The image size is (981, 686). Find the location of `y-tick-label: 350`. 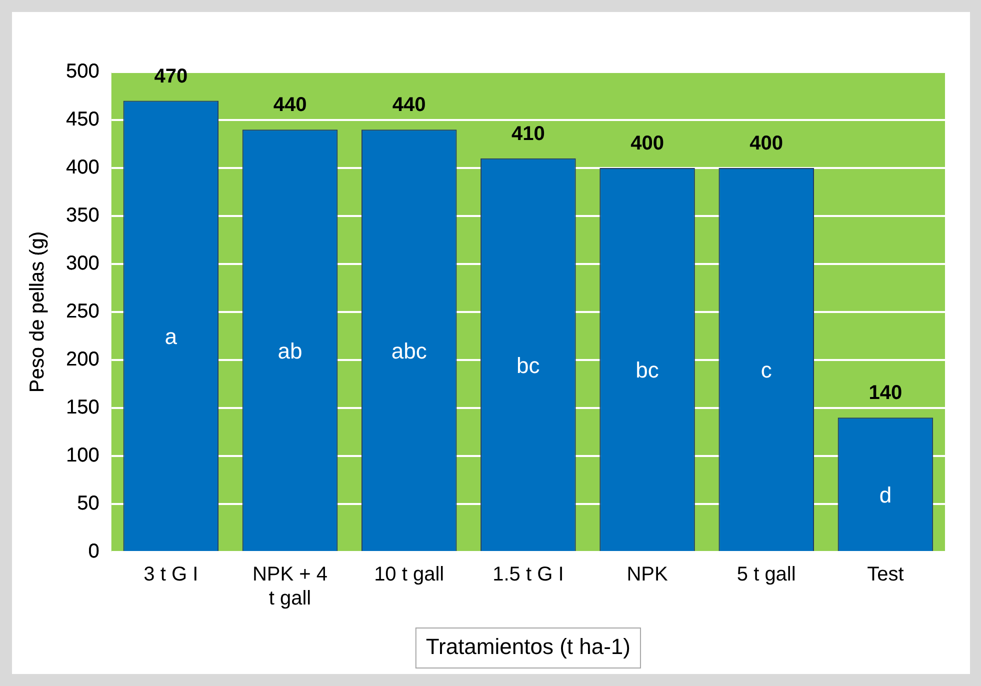

y-tick-label: 350 is located at coordinates (83, 215).